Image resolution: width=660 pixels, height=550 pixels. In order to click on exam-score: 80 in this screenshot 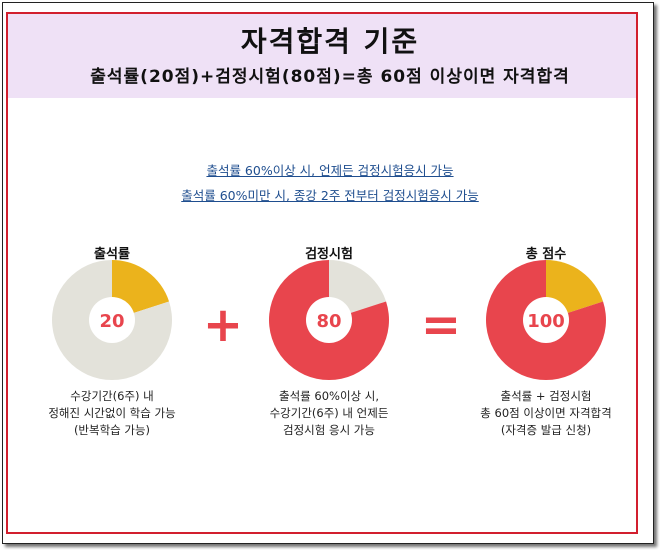, I will do `click(328, 321)`.